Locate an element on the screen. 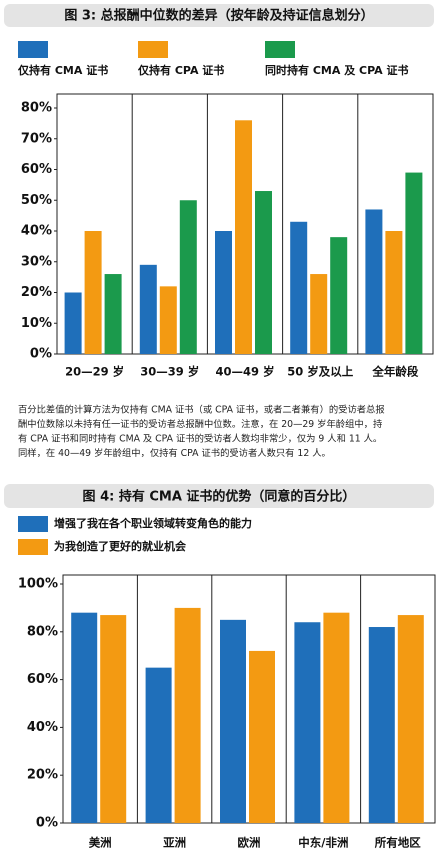 The height and width of the screenshot is (864, 438). chart-title: 图 4: 持有 CMA 证书的优势（同意的百分比） is located at coordinates (219, 497).